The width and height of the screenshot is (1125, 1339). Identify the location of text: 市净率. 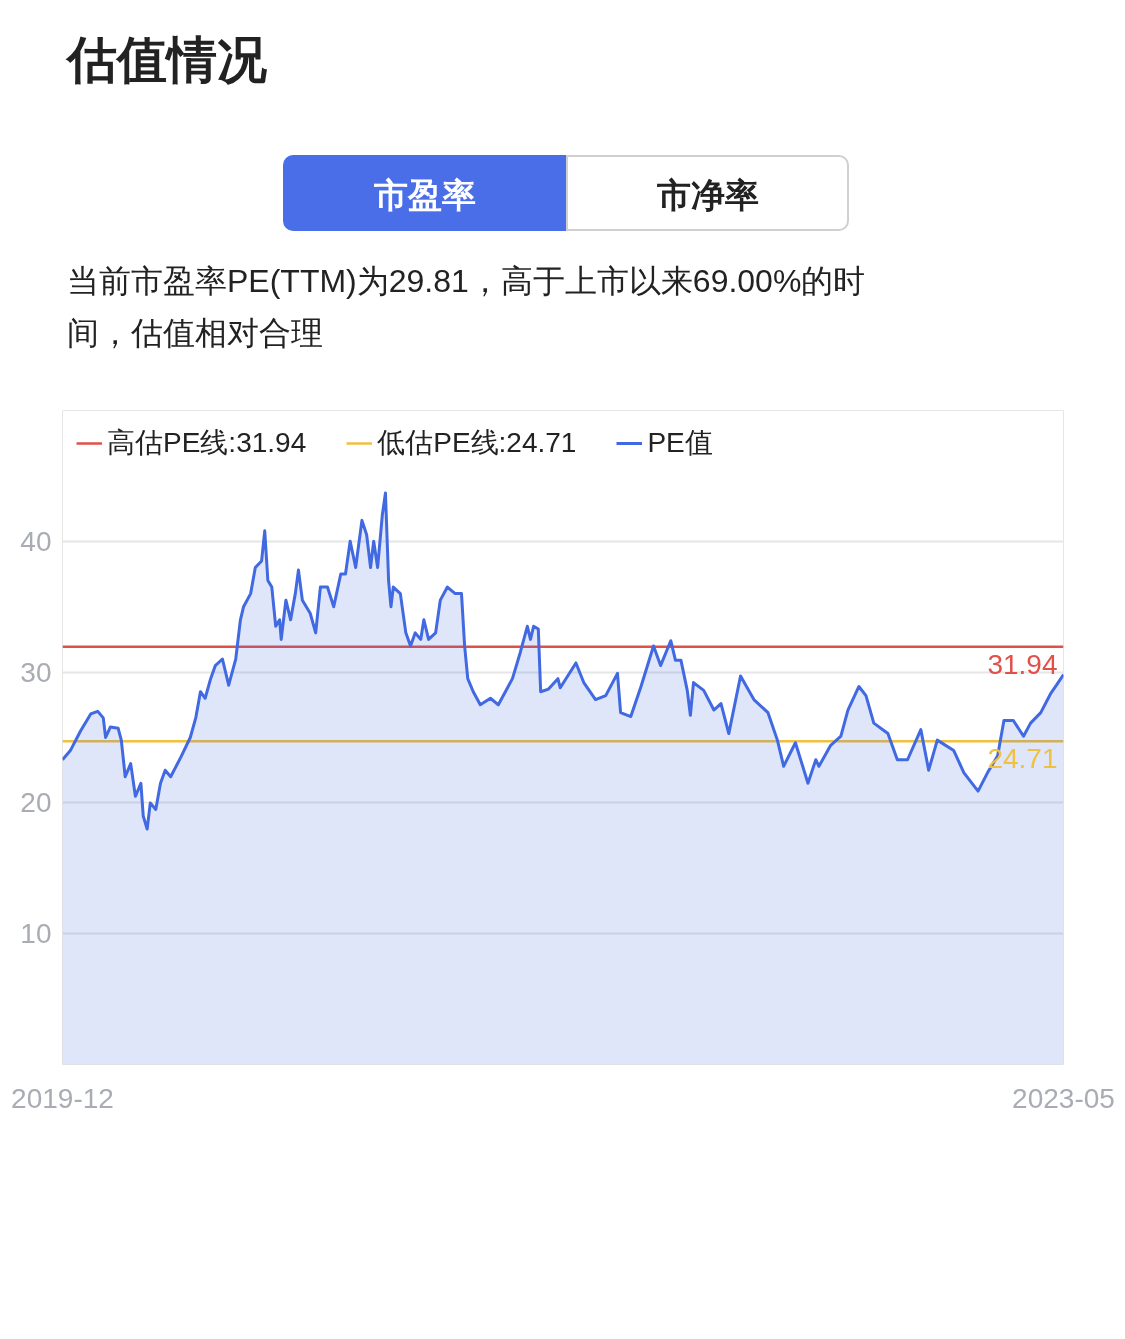
(707, 193).